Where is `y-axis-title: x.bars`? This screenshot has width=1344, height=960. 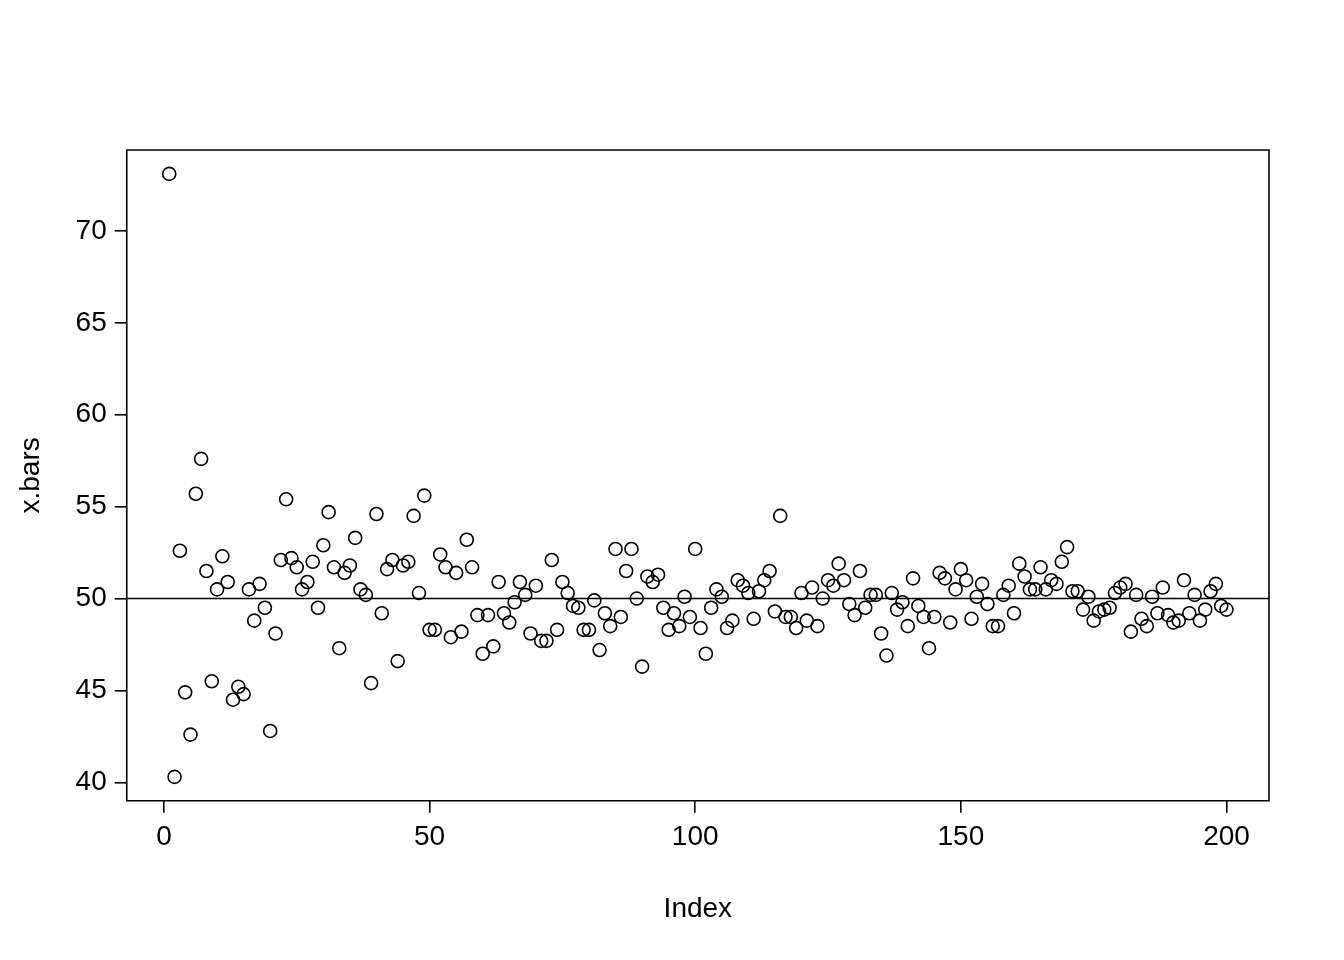
y-axis-title: x.bars is located at coordinates (29, 475).